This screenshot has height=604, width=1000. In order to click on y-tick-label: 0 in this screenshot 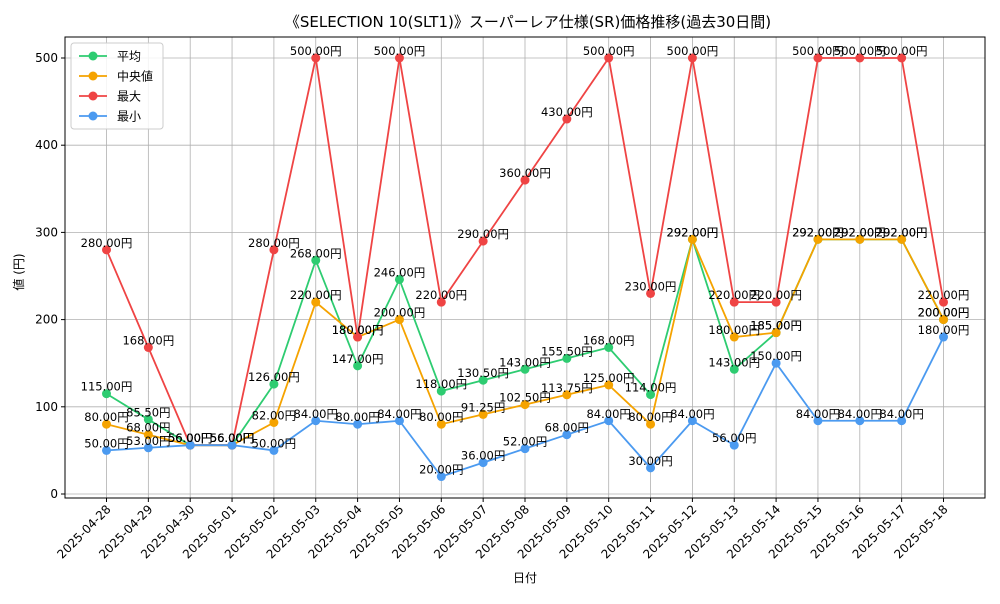, I will do `click(54, 494)`.